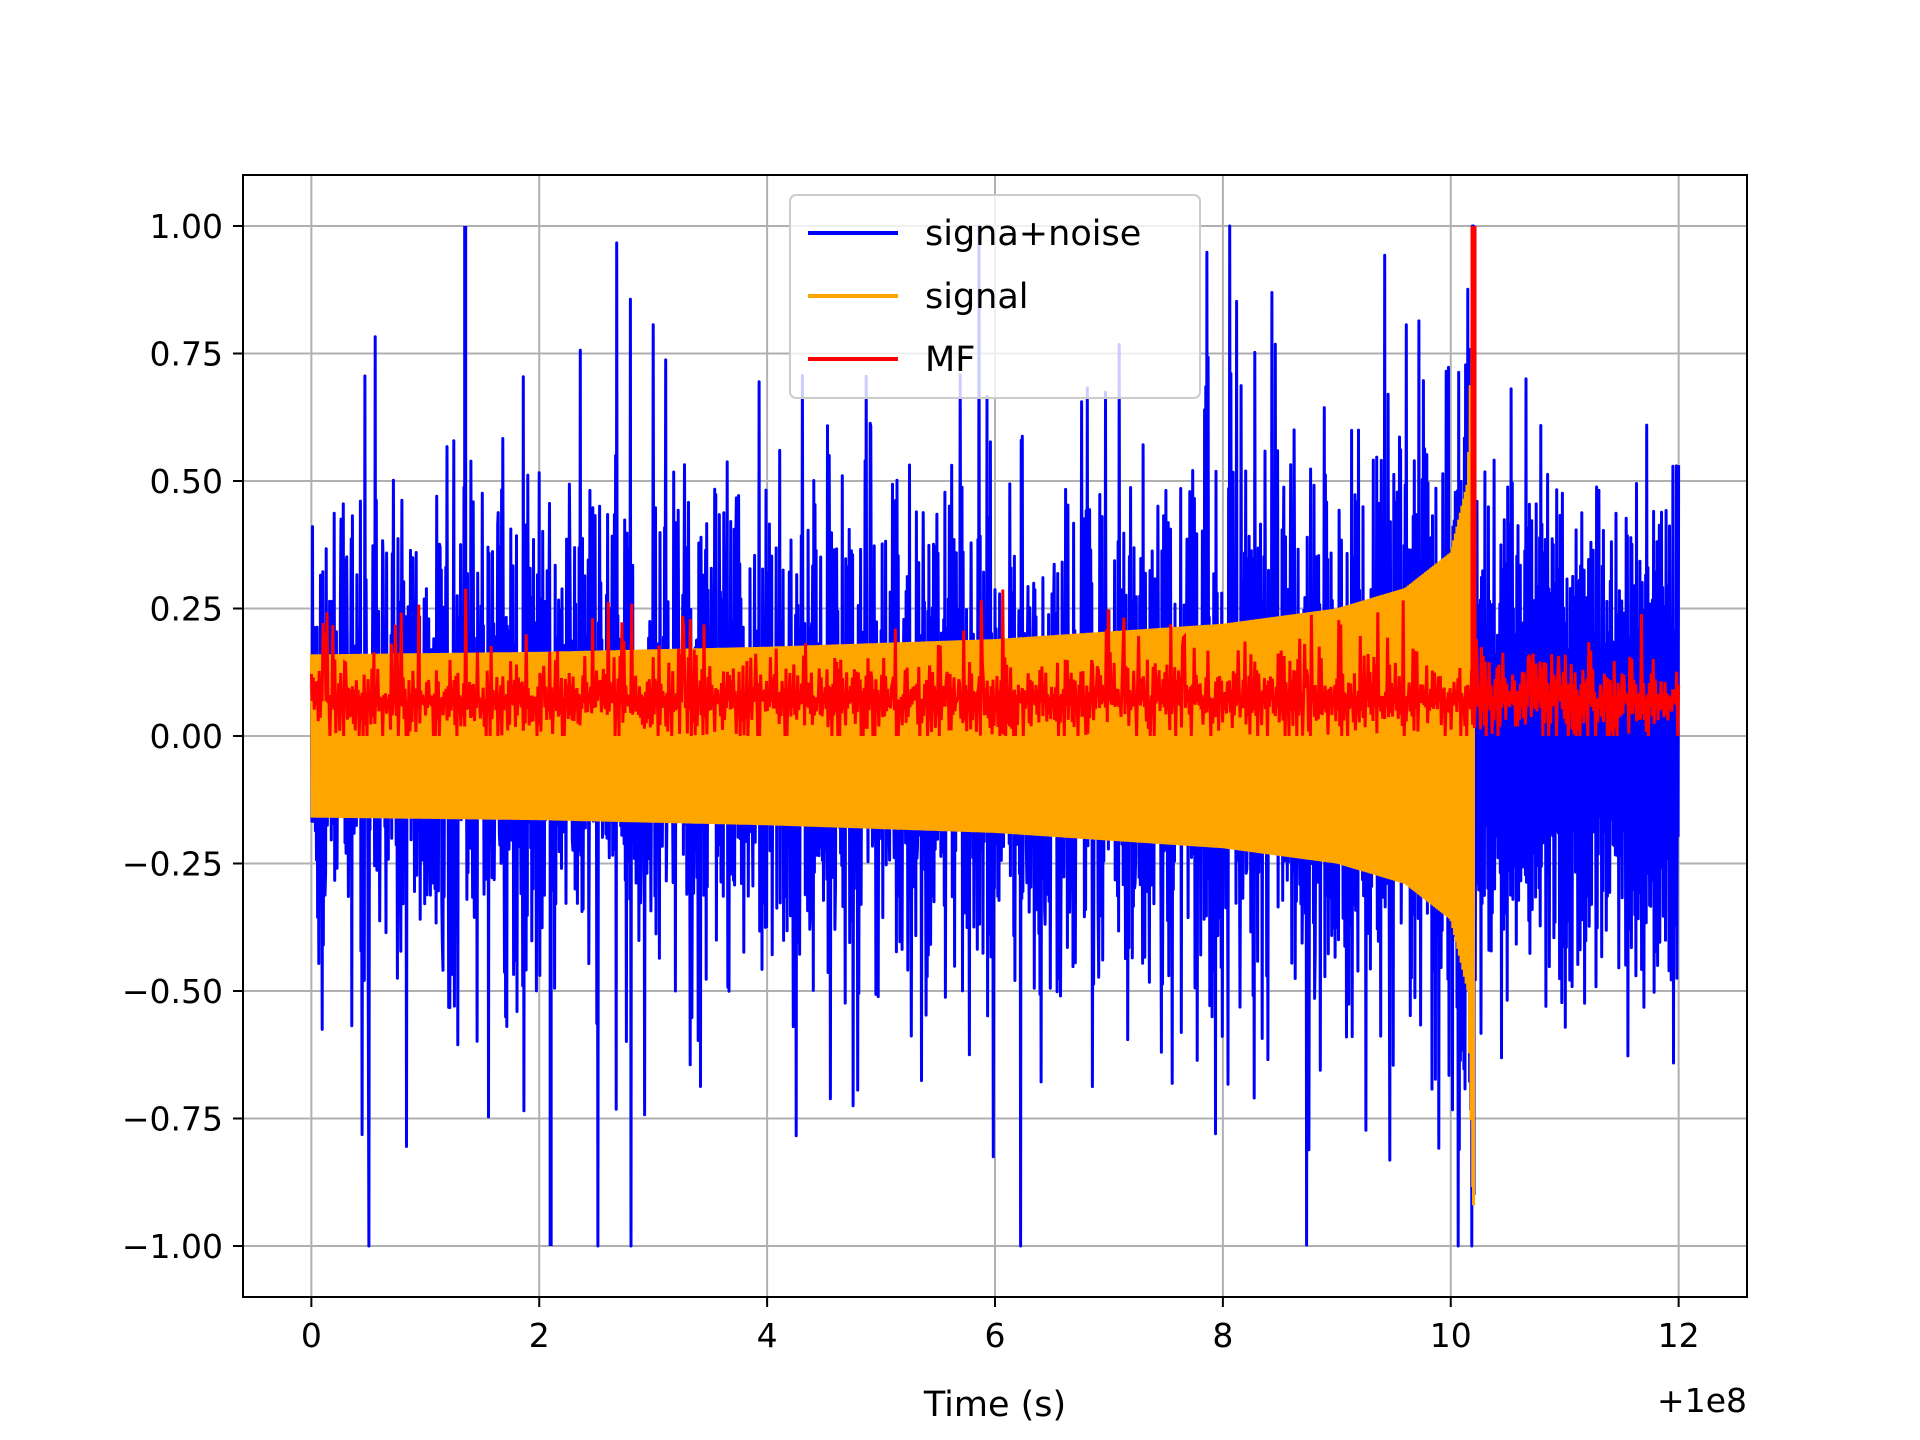 Image resolution: width=1920 pixels, height=1440 pixels. I want to click on x-tick-label: 8, so click(1222, 1335).